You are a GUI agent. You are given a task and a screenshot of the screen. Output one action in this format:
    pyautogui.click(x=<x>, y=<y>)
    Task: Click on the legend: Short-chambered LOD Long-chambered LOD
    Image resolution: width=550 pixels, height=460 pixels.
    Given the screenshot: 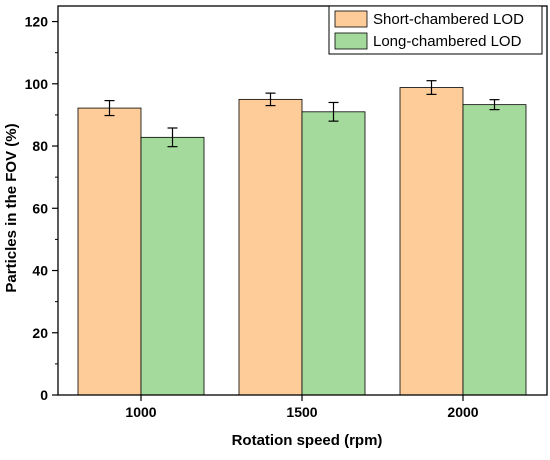 What is the action you would take?
    pyautogui.click(x=435, y=30)
    